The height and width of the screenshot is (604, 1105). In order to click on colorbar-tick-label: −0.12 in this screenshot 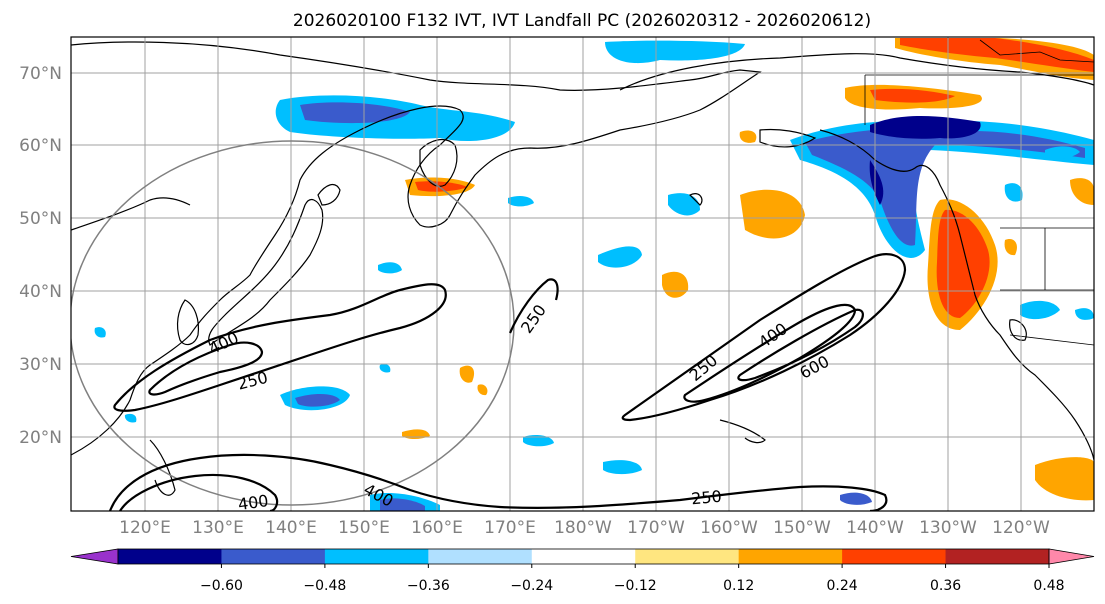, I will do `click(635, 586)`.